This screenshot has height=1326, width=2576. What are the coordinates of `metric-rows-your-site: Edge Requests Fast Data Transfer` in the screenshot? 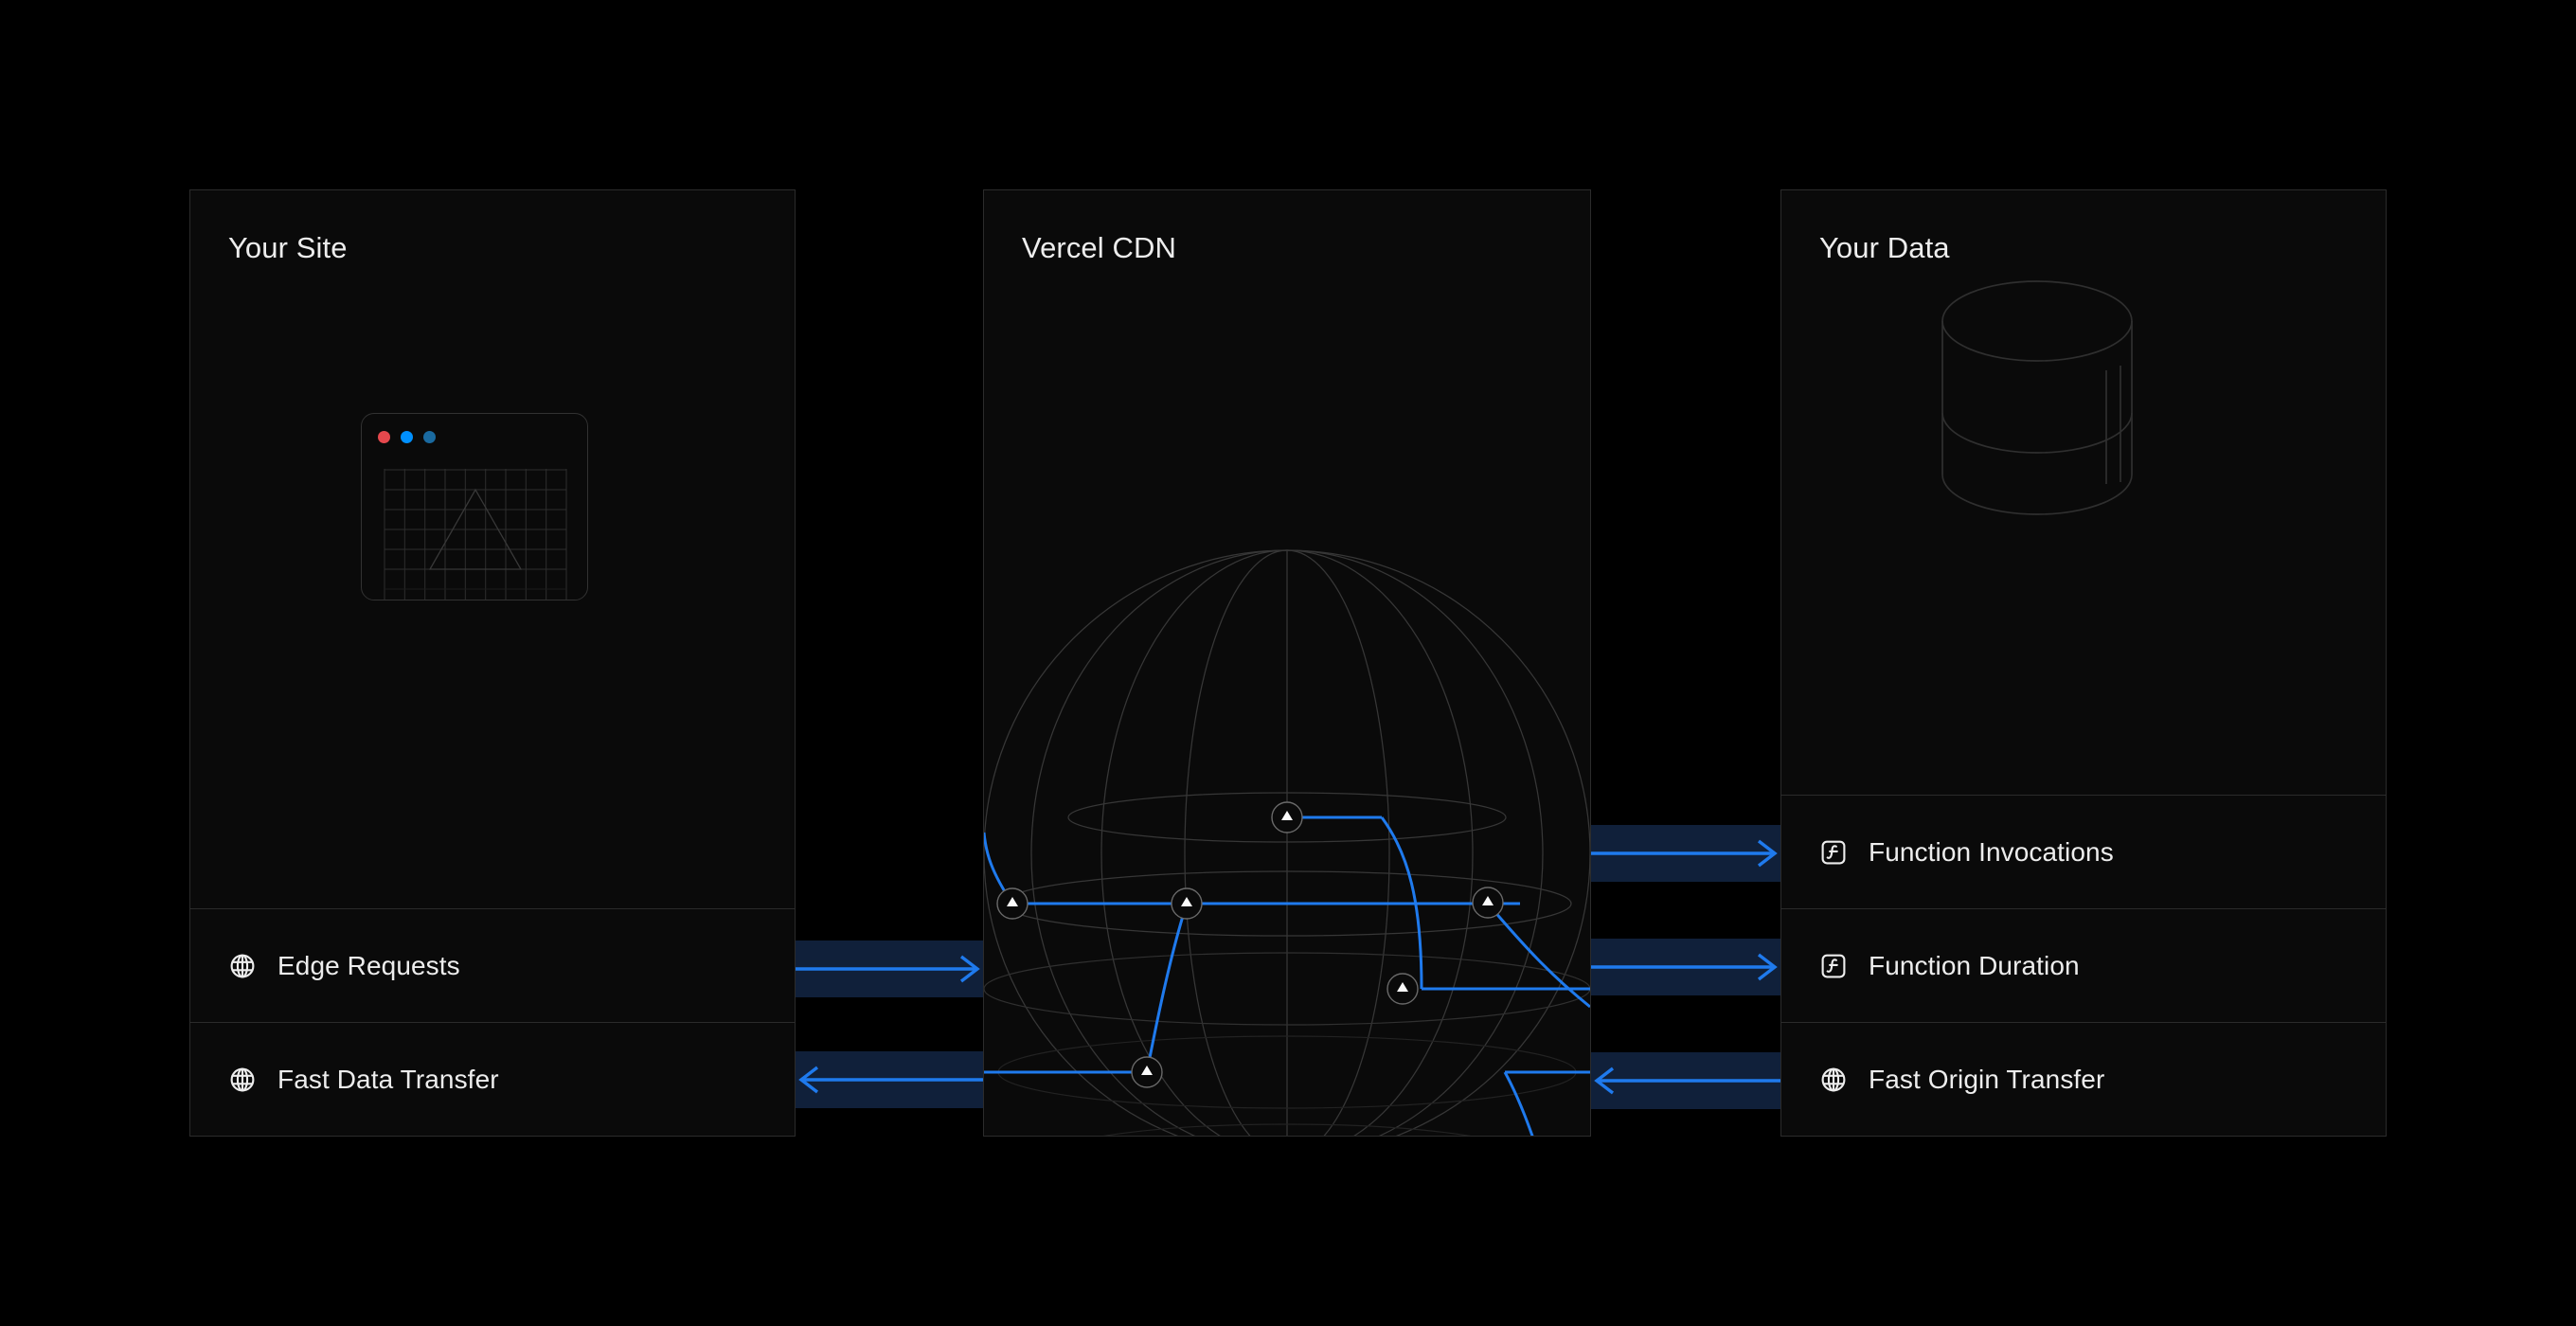 It's located at (492, 1022).